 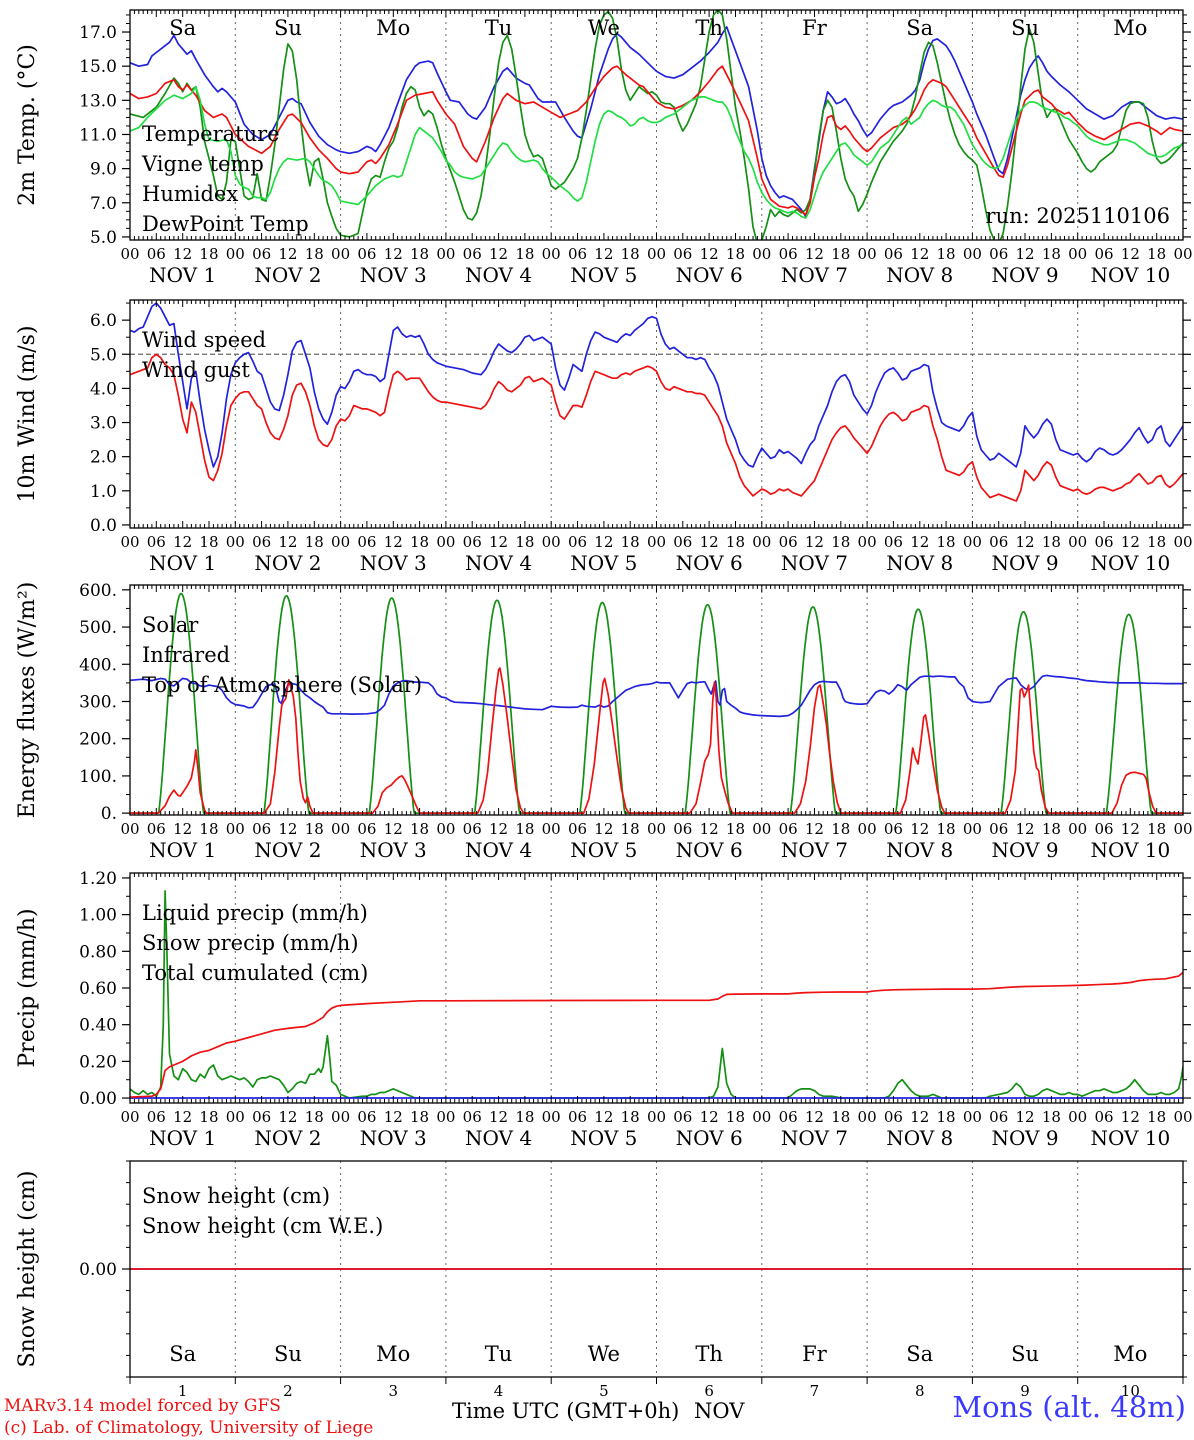 I want to click on svg-text: 11.0, so click(x=98, y=135).